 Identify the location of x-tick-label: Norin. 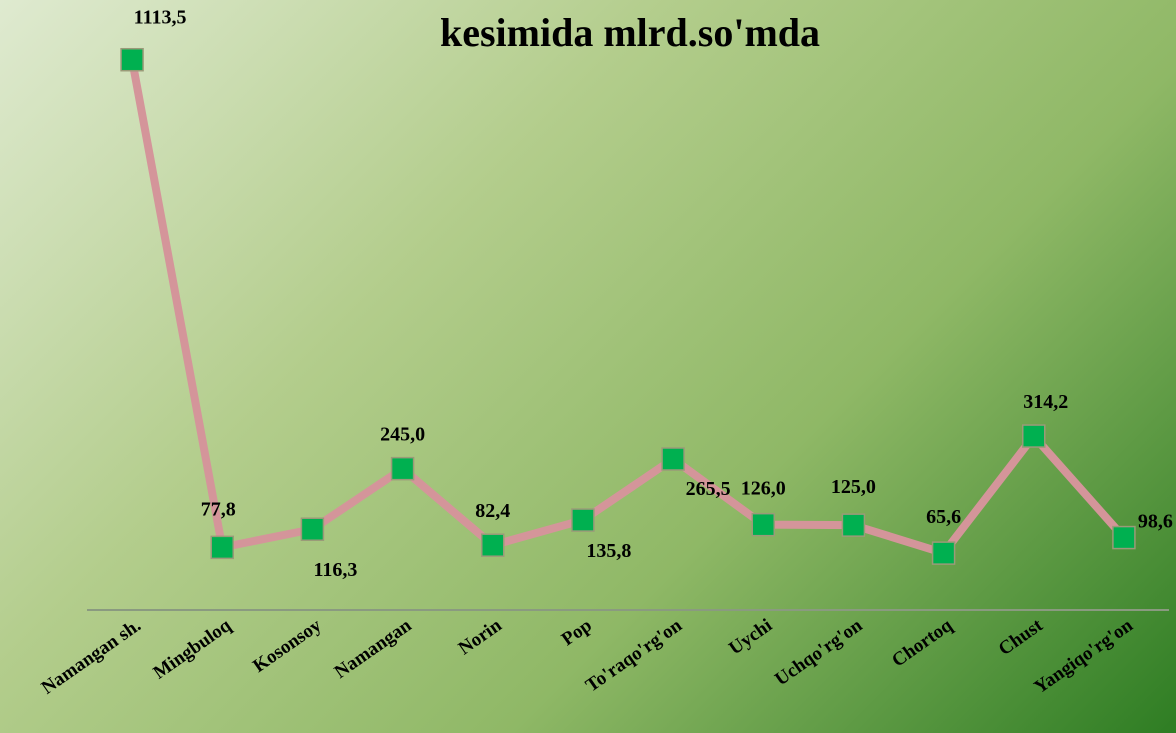
(480, 637).